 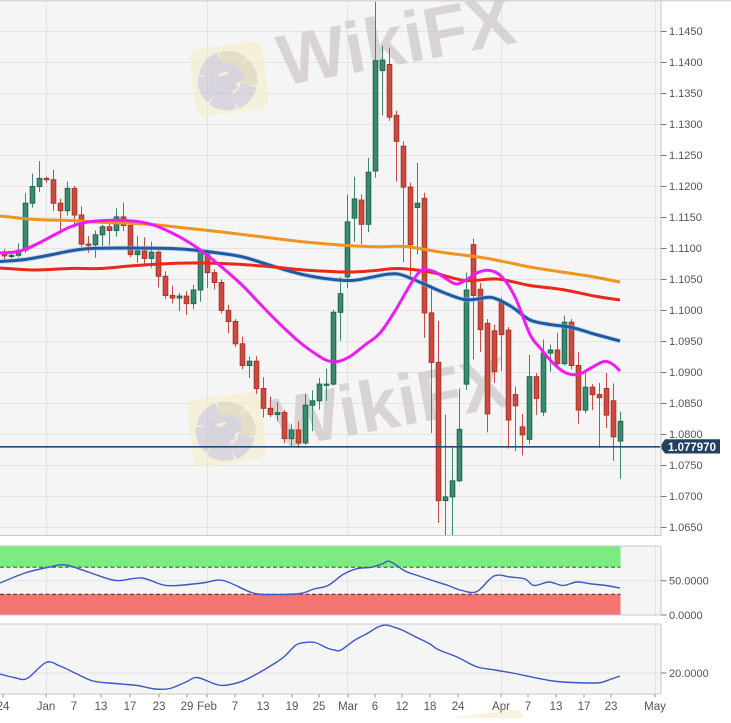 What do you see at coordinates (207, 707) in the screenshot?
I see `svg-text: Feb` at bounding box center [207, 707].